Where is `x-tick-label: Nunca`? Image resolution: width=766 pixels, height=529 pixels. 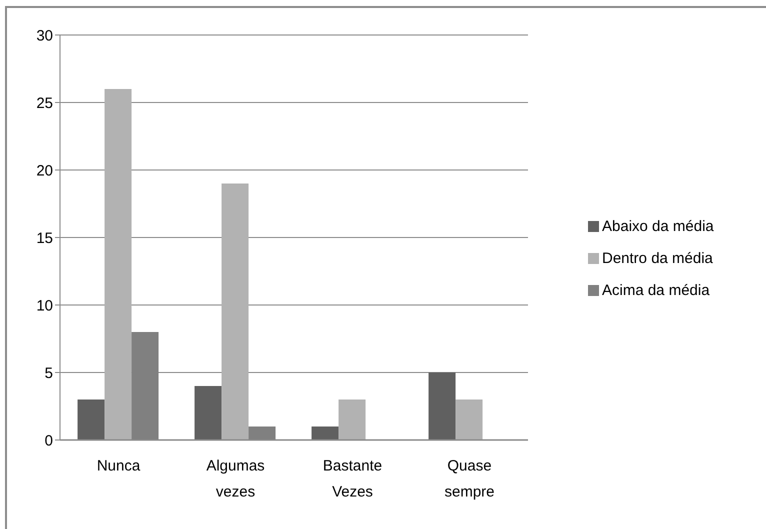
x-tick-label: Nunca is located at coordinates (118, 466).